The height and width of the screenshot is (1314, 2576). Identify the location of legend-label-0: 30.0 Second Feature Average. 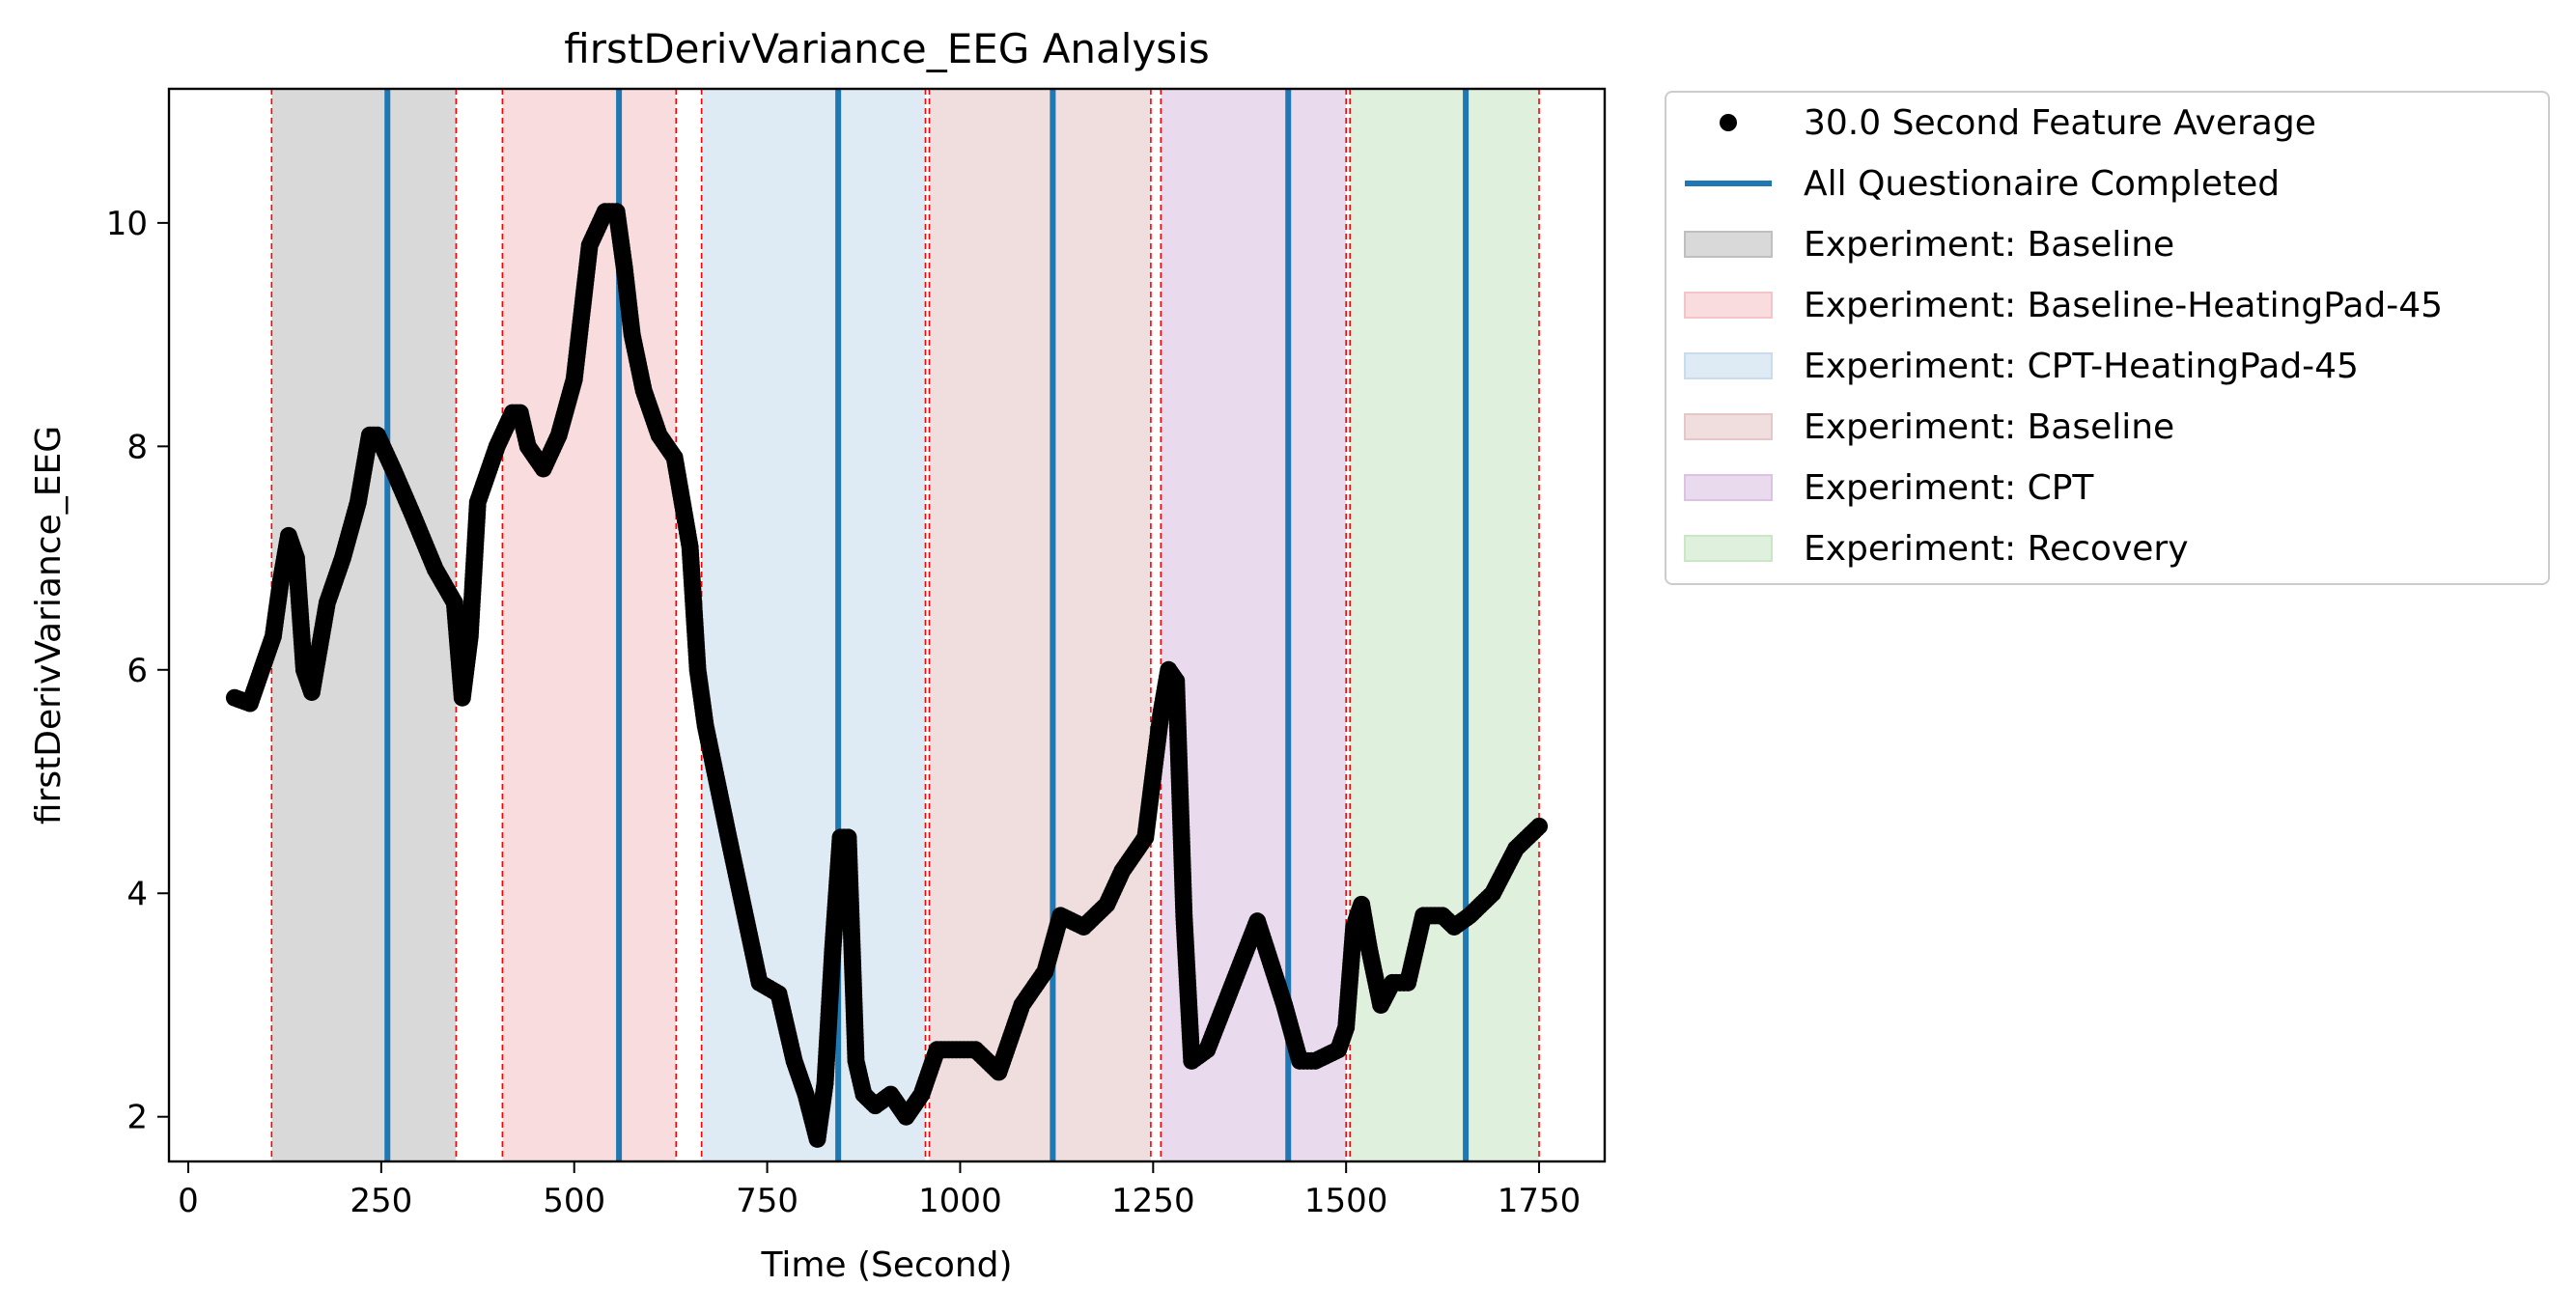
(2060, 123).